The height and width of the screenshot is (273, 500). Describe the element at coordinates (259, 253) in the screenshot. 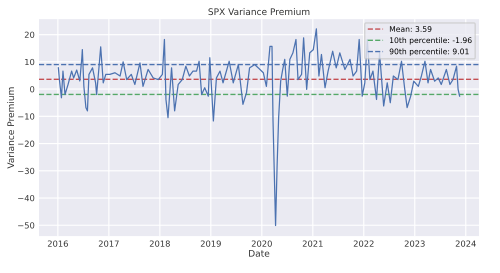

I see `x-axis-title: Date` at that location.